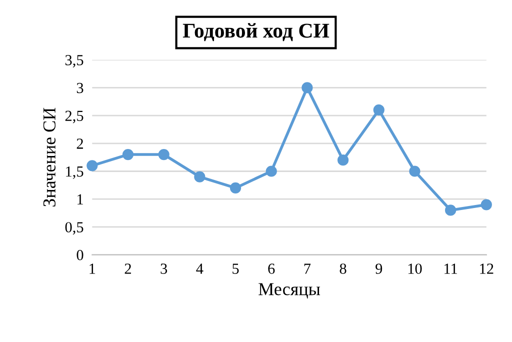 Image resolution: width=512 pixels, height=342 pixels. I want to click on x-tick-label: 7, so click(307, 269).